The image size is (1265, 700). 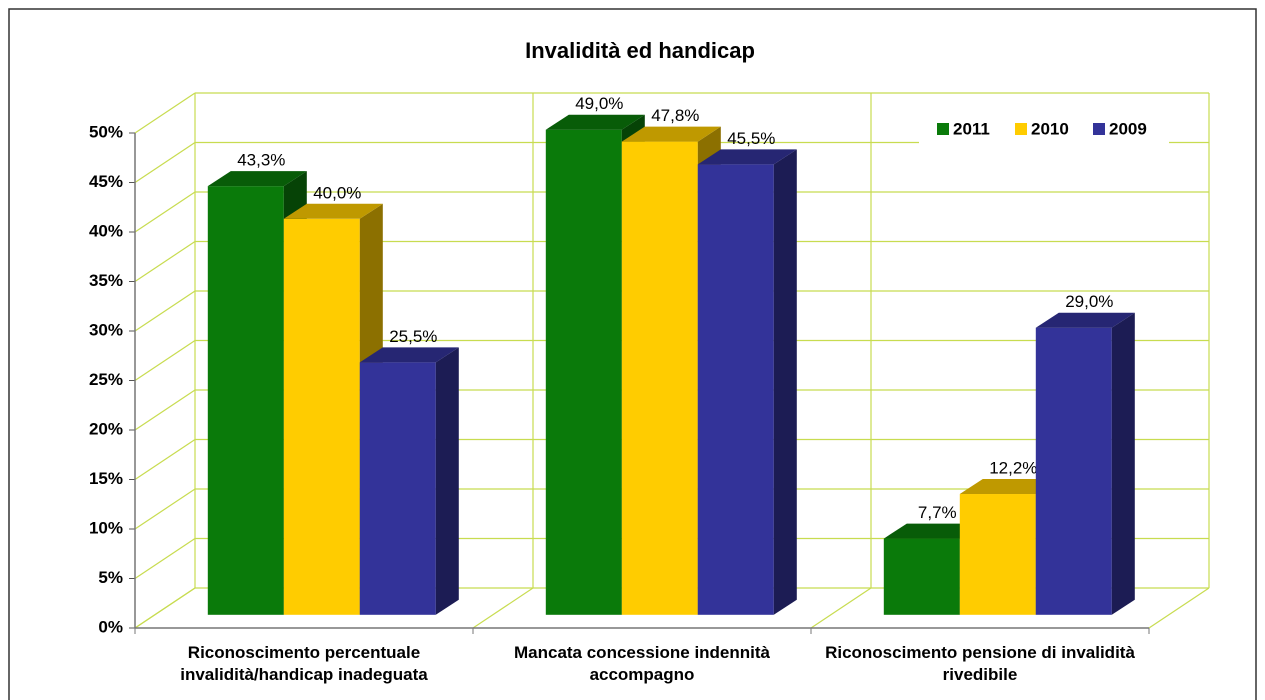 I want to click on legend-label: 2009, so click(x=1128, y=128).